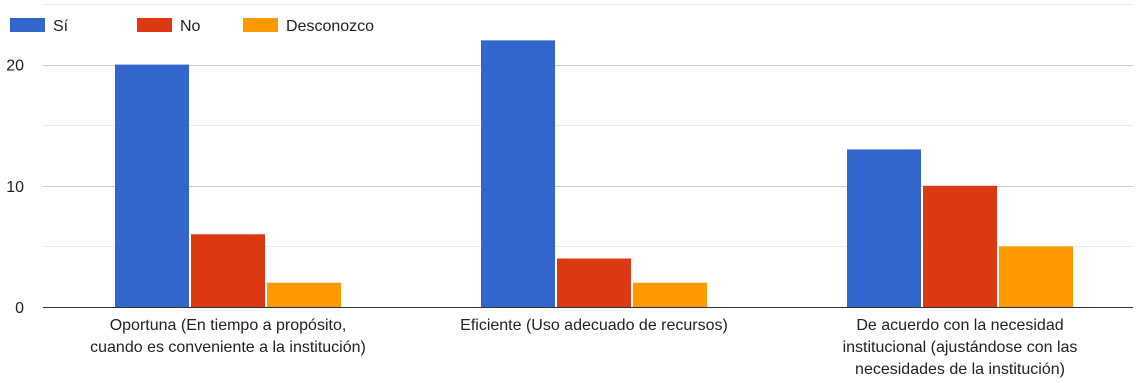 The image size is (1143, 383). Describe the element at coordinates (960, 347) in the screenshot. I see `category-label: institucional (ajustándose con las` at that location.